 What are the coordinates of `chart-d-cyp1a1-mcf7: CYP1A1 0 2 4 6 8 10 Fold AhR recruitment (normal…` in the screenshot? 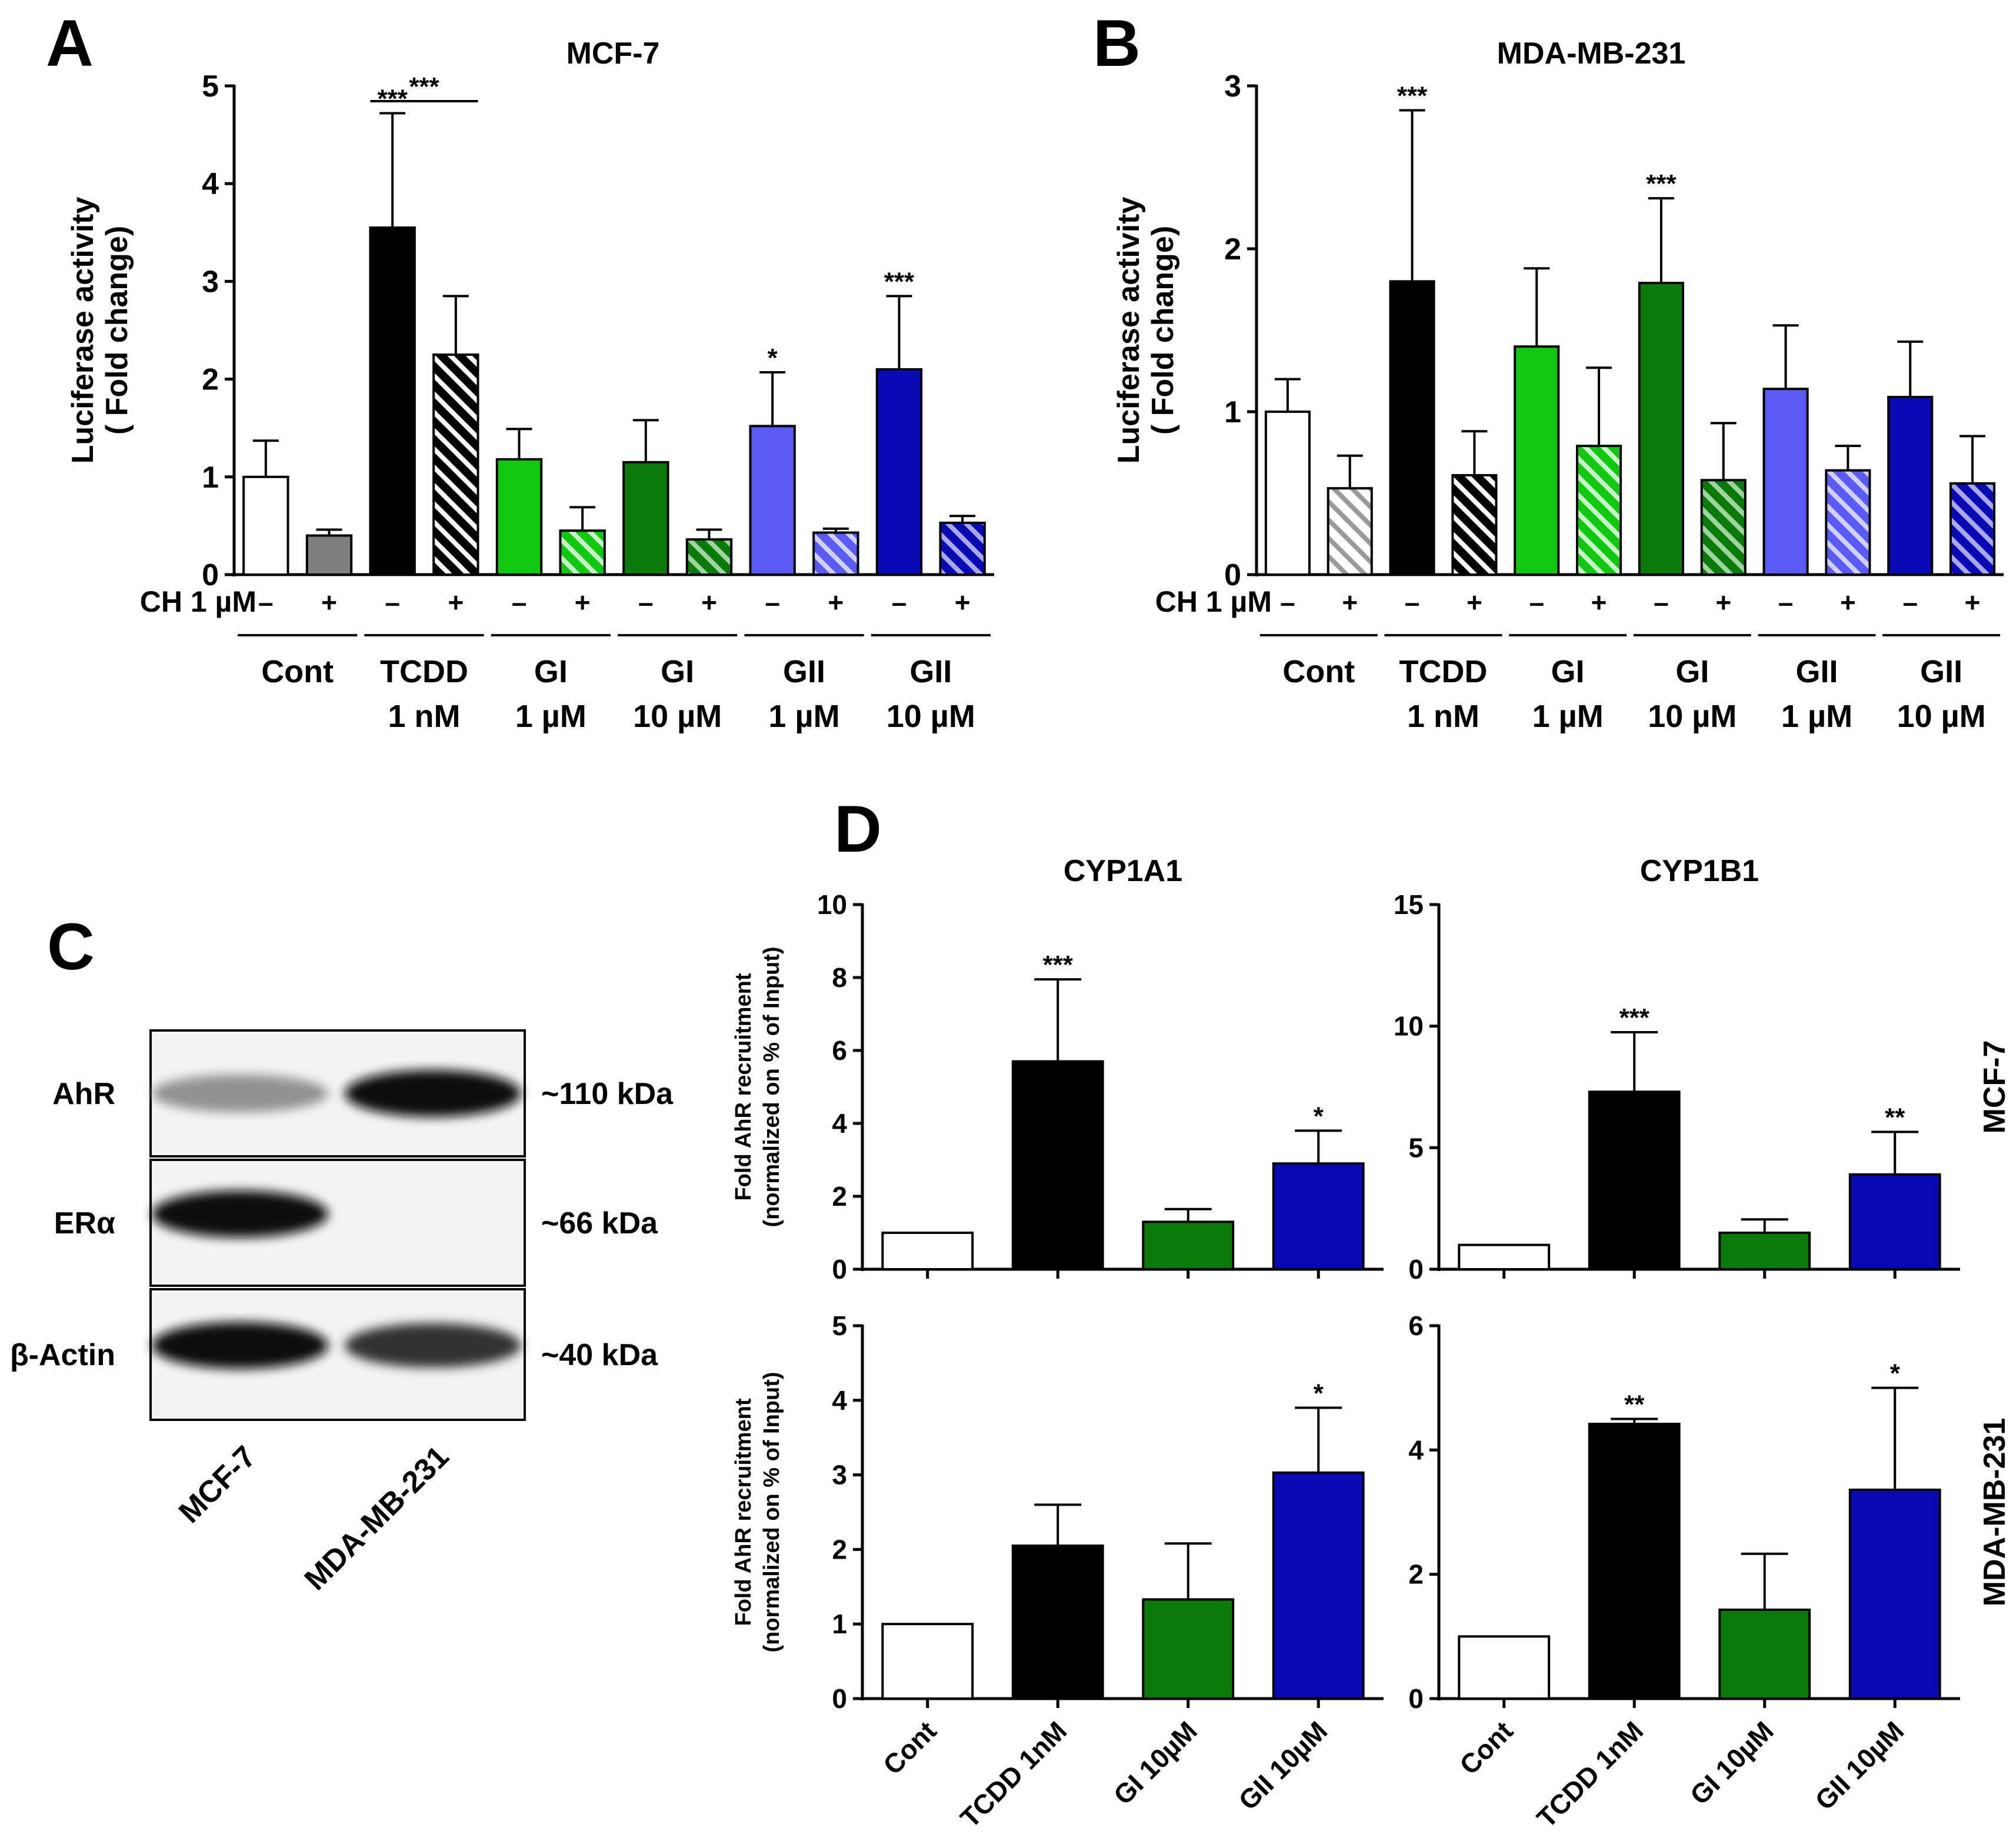 It's located at (1057, 1069).